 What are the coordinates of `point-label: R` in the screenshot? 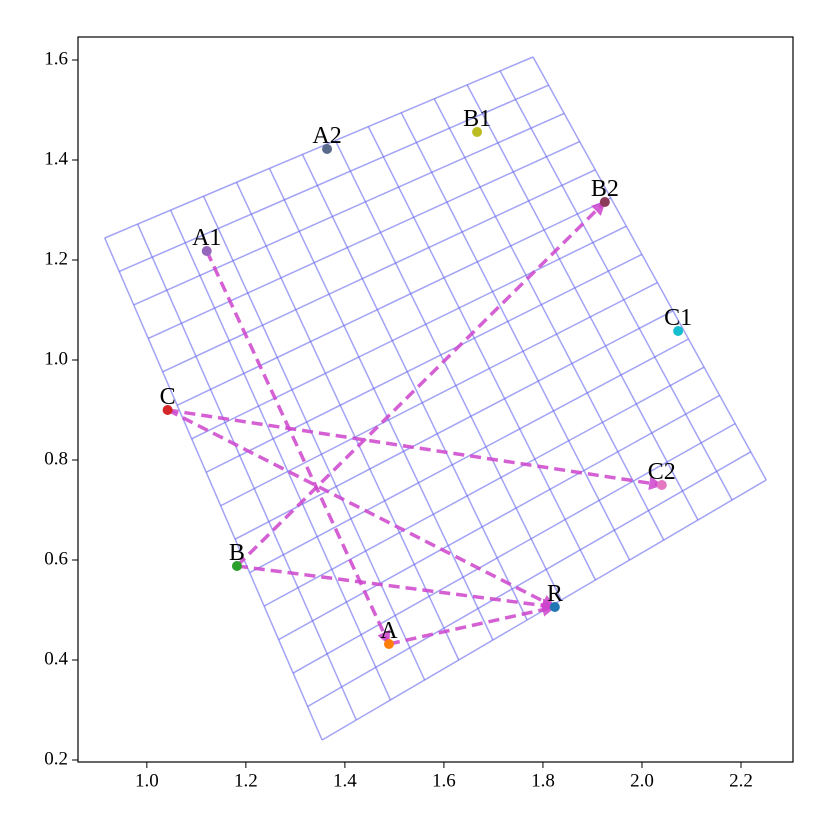 It's located at (555, 594).